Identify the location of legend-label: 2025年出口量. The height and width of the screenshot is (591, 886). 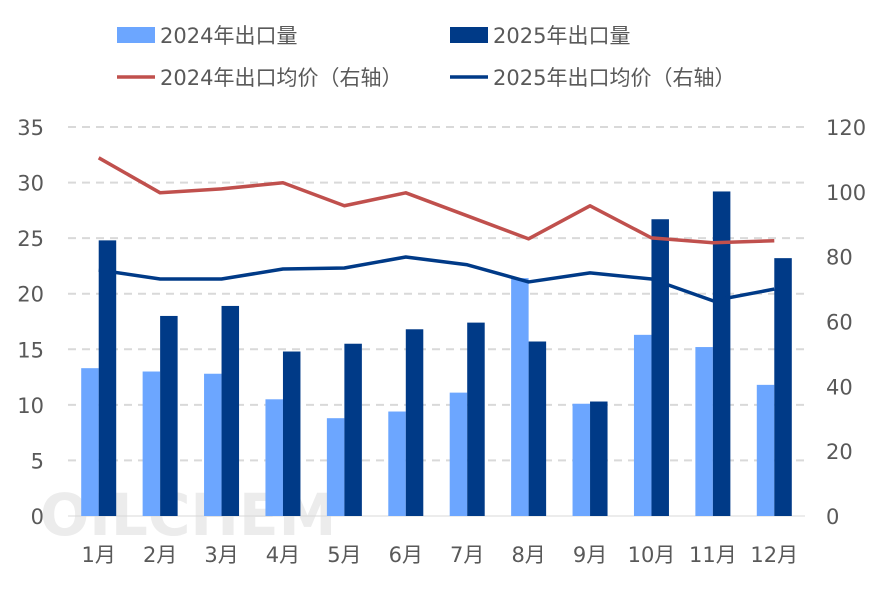
(561, 36).